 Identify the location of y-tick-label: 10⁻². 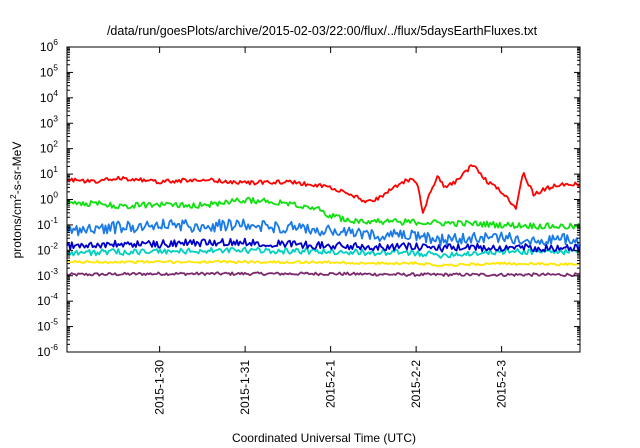
(47, 248).